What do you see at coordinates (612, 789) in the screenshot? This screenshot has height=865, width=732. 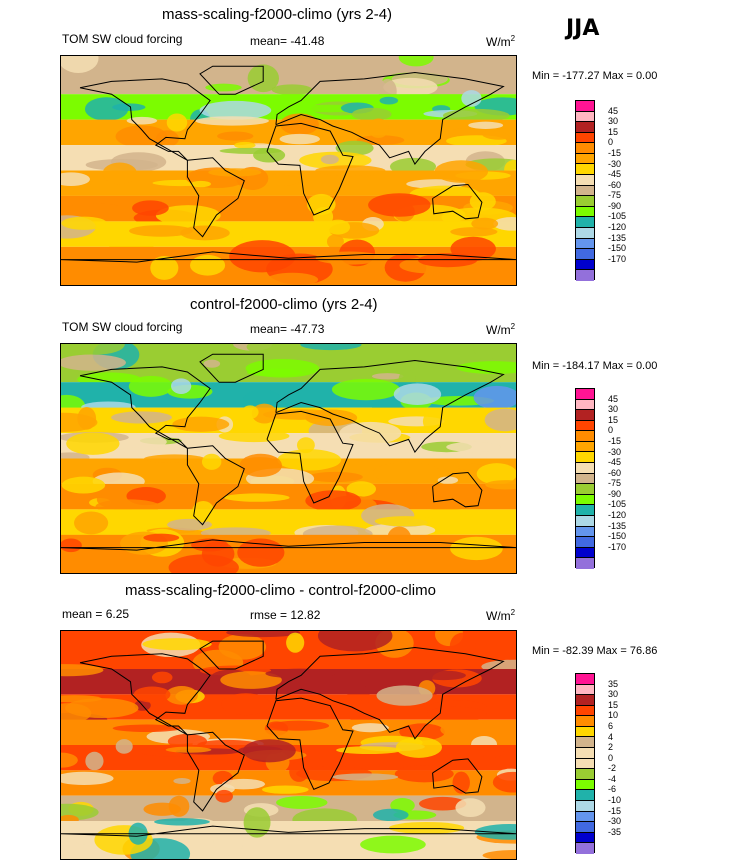 I see `colorbar-tick-label: -6` at bounding box center [612, 789].